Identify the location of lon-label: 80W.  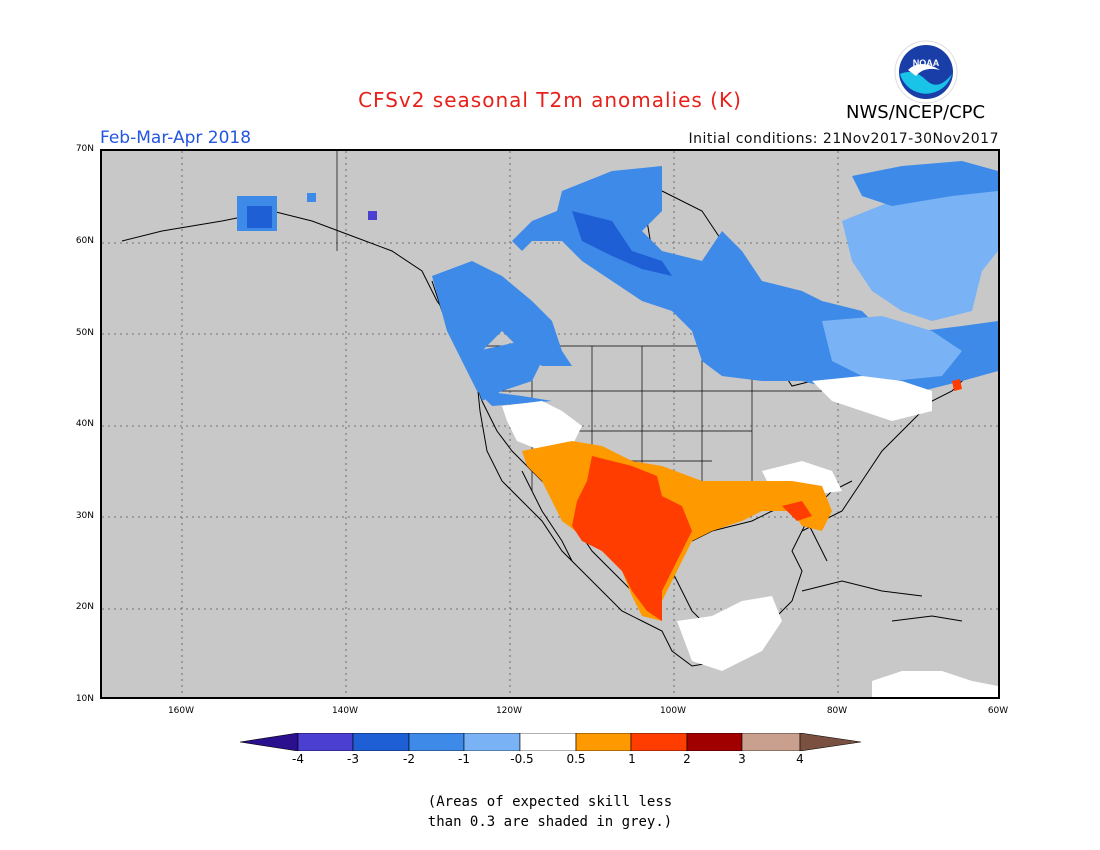
(837, 711).